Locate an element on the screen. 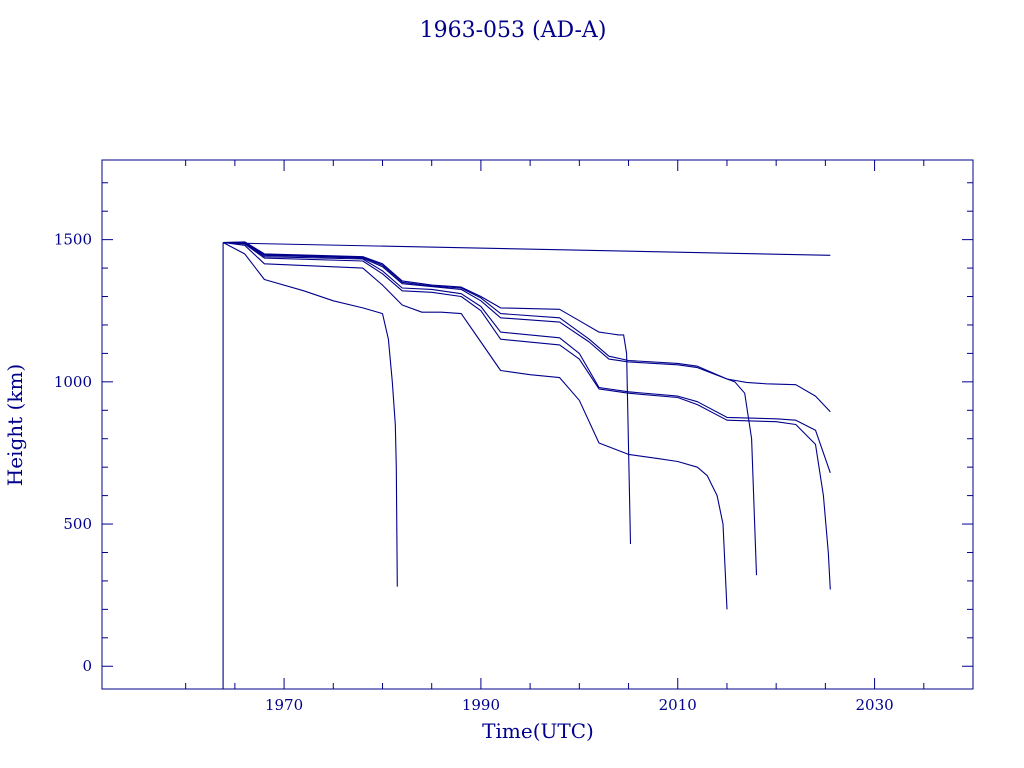 This screenshot has height=768, width=1024. chart-title: 1963-053 (AD-A) is located at coordinates (513, 30).